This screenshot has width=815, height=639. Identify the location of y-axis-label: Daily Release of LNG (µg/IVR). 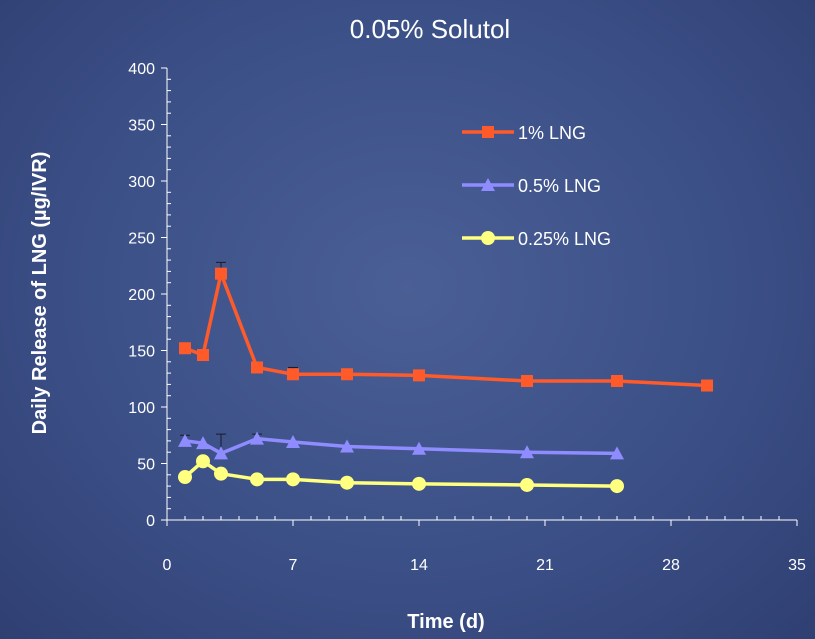
(40, 293).